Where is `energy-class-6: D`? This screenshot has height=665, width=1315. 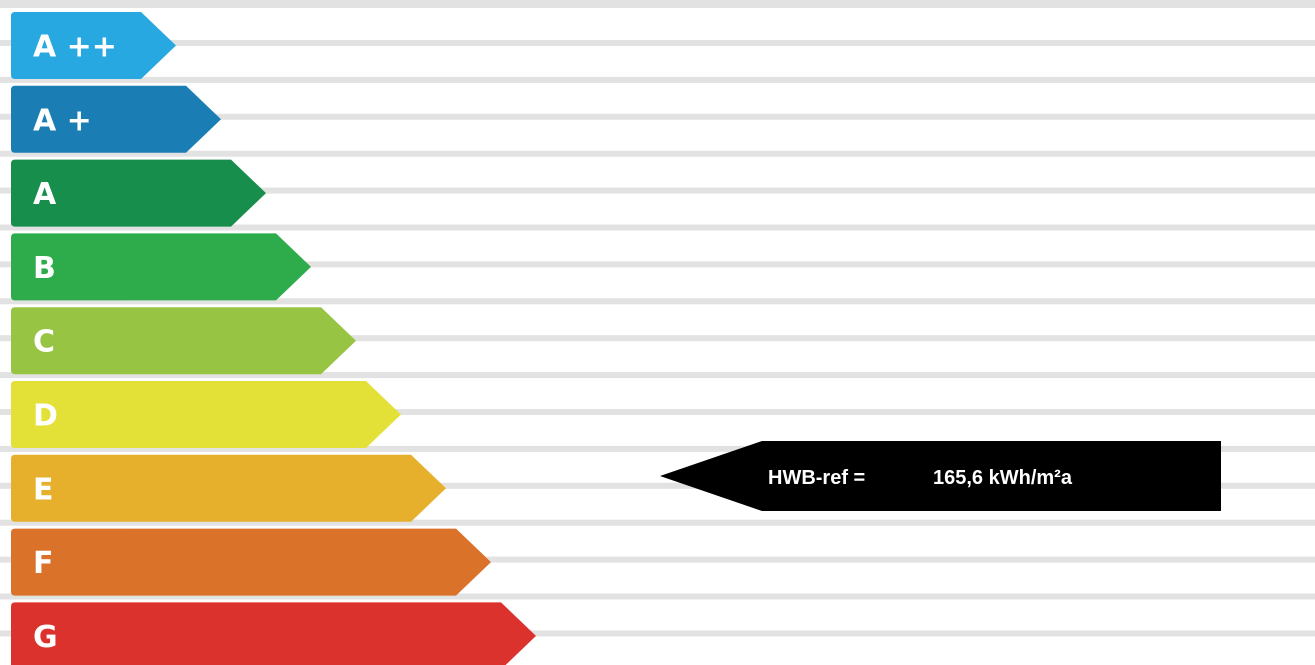 energy-class-6: D is located at coordinates (206, 414).